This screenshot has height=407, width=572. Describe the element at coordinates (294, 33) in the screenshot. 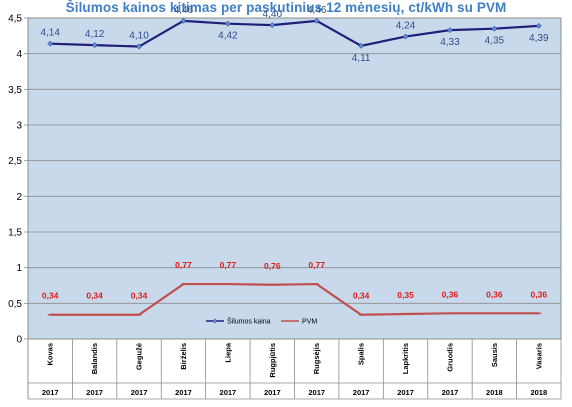

I see `series-line-silumos-kaina` at that location.